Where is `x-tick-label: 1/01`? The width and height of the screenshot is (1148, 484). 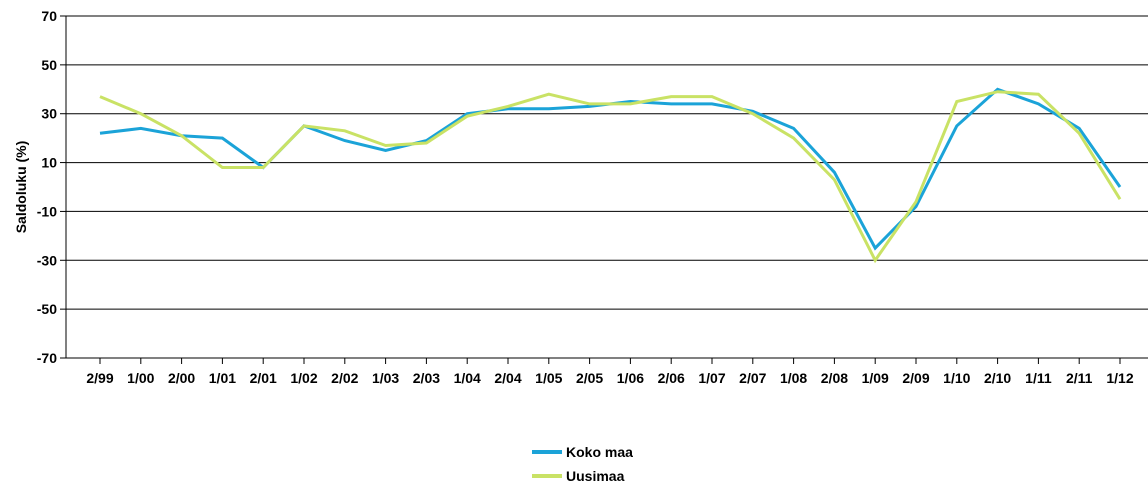
x-tick-label: 1/01 is located at coordinates (222, 378).